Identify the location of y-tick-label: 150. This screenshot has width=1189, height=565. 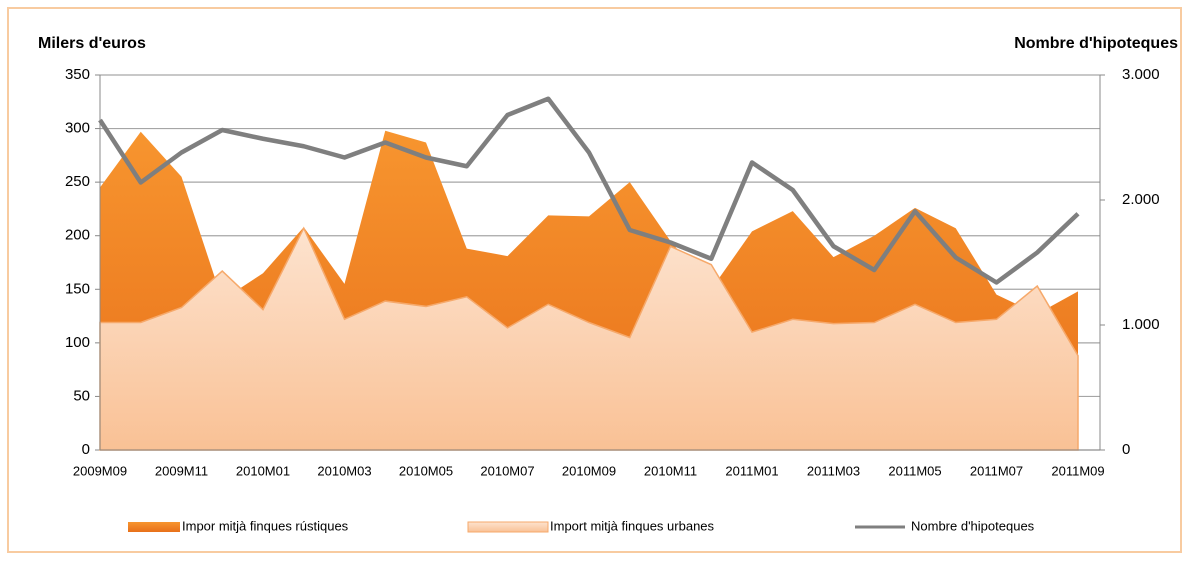
(77, 288).